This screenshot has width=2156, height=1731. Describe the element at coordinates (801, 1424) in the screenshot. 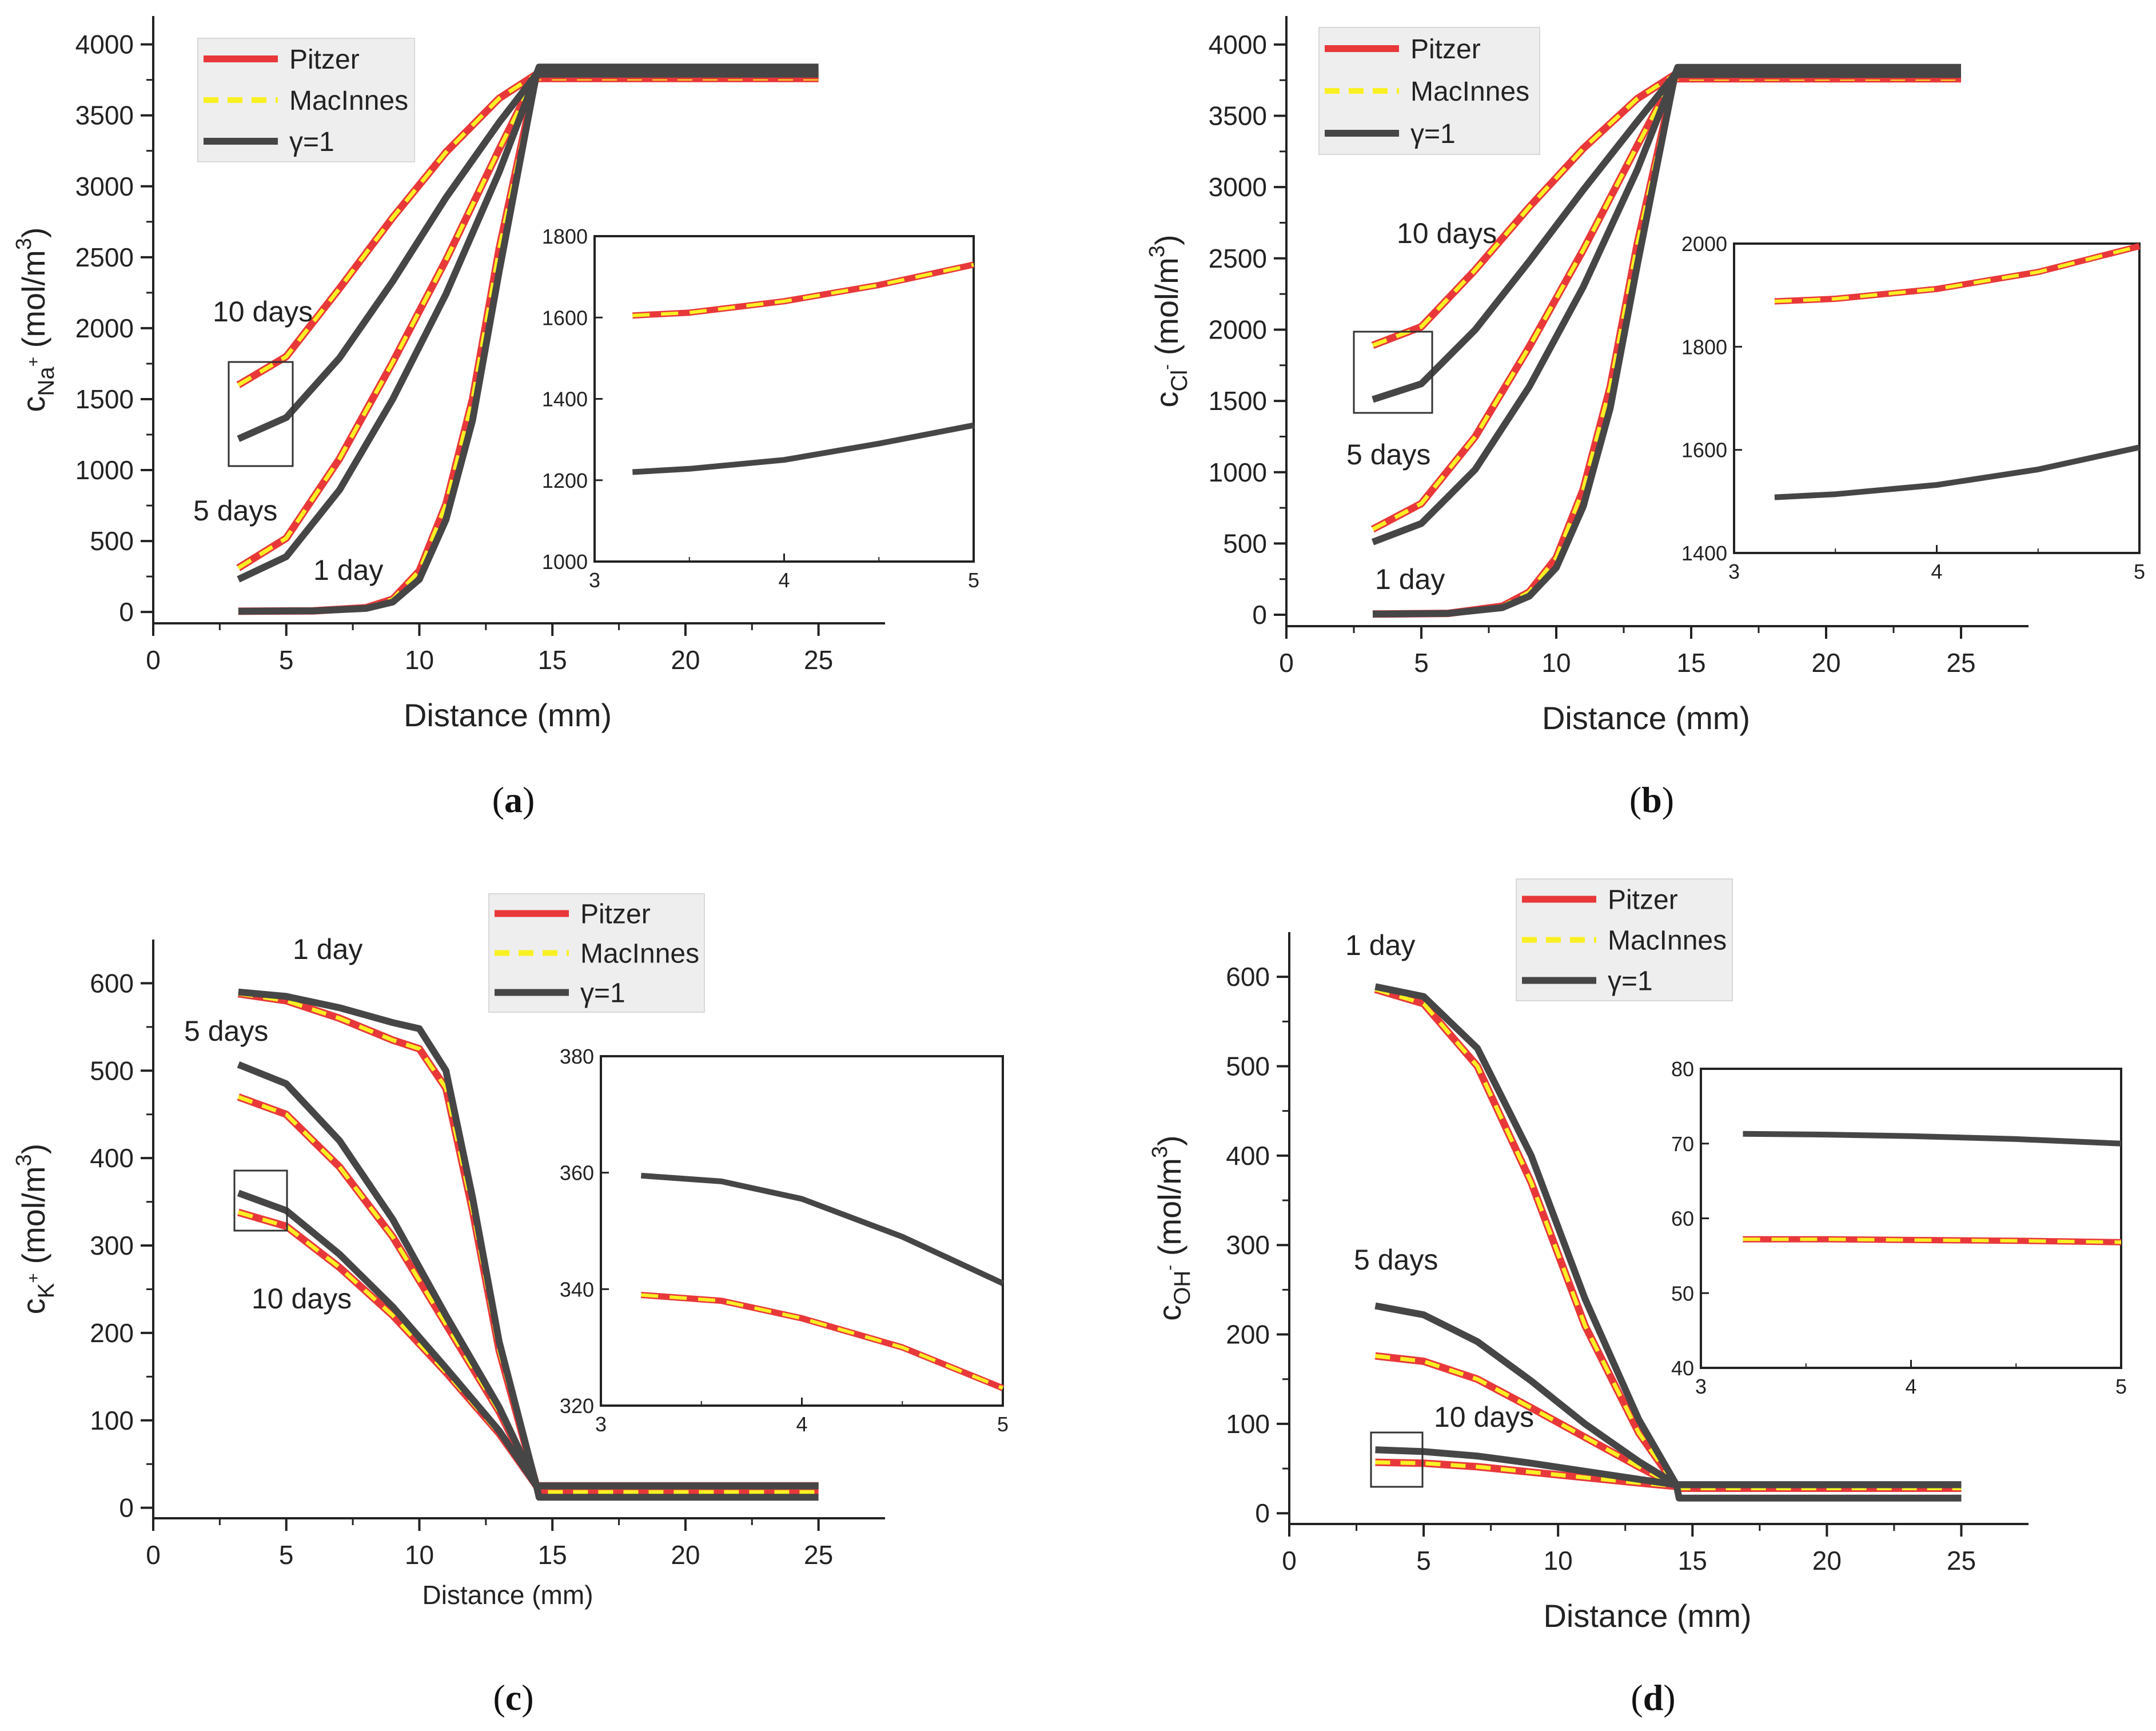

I see `panel-c-inset-x-tick-label: 4` at that location.